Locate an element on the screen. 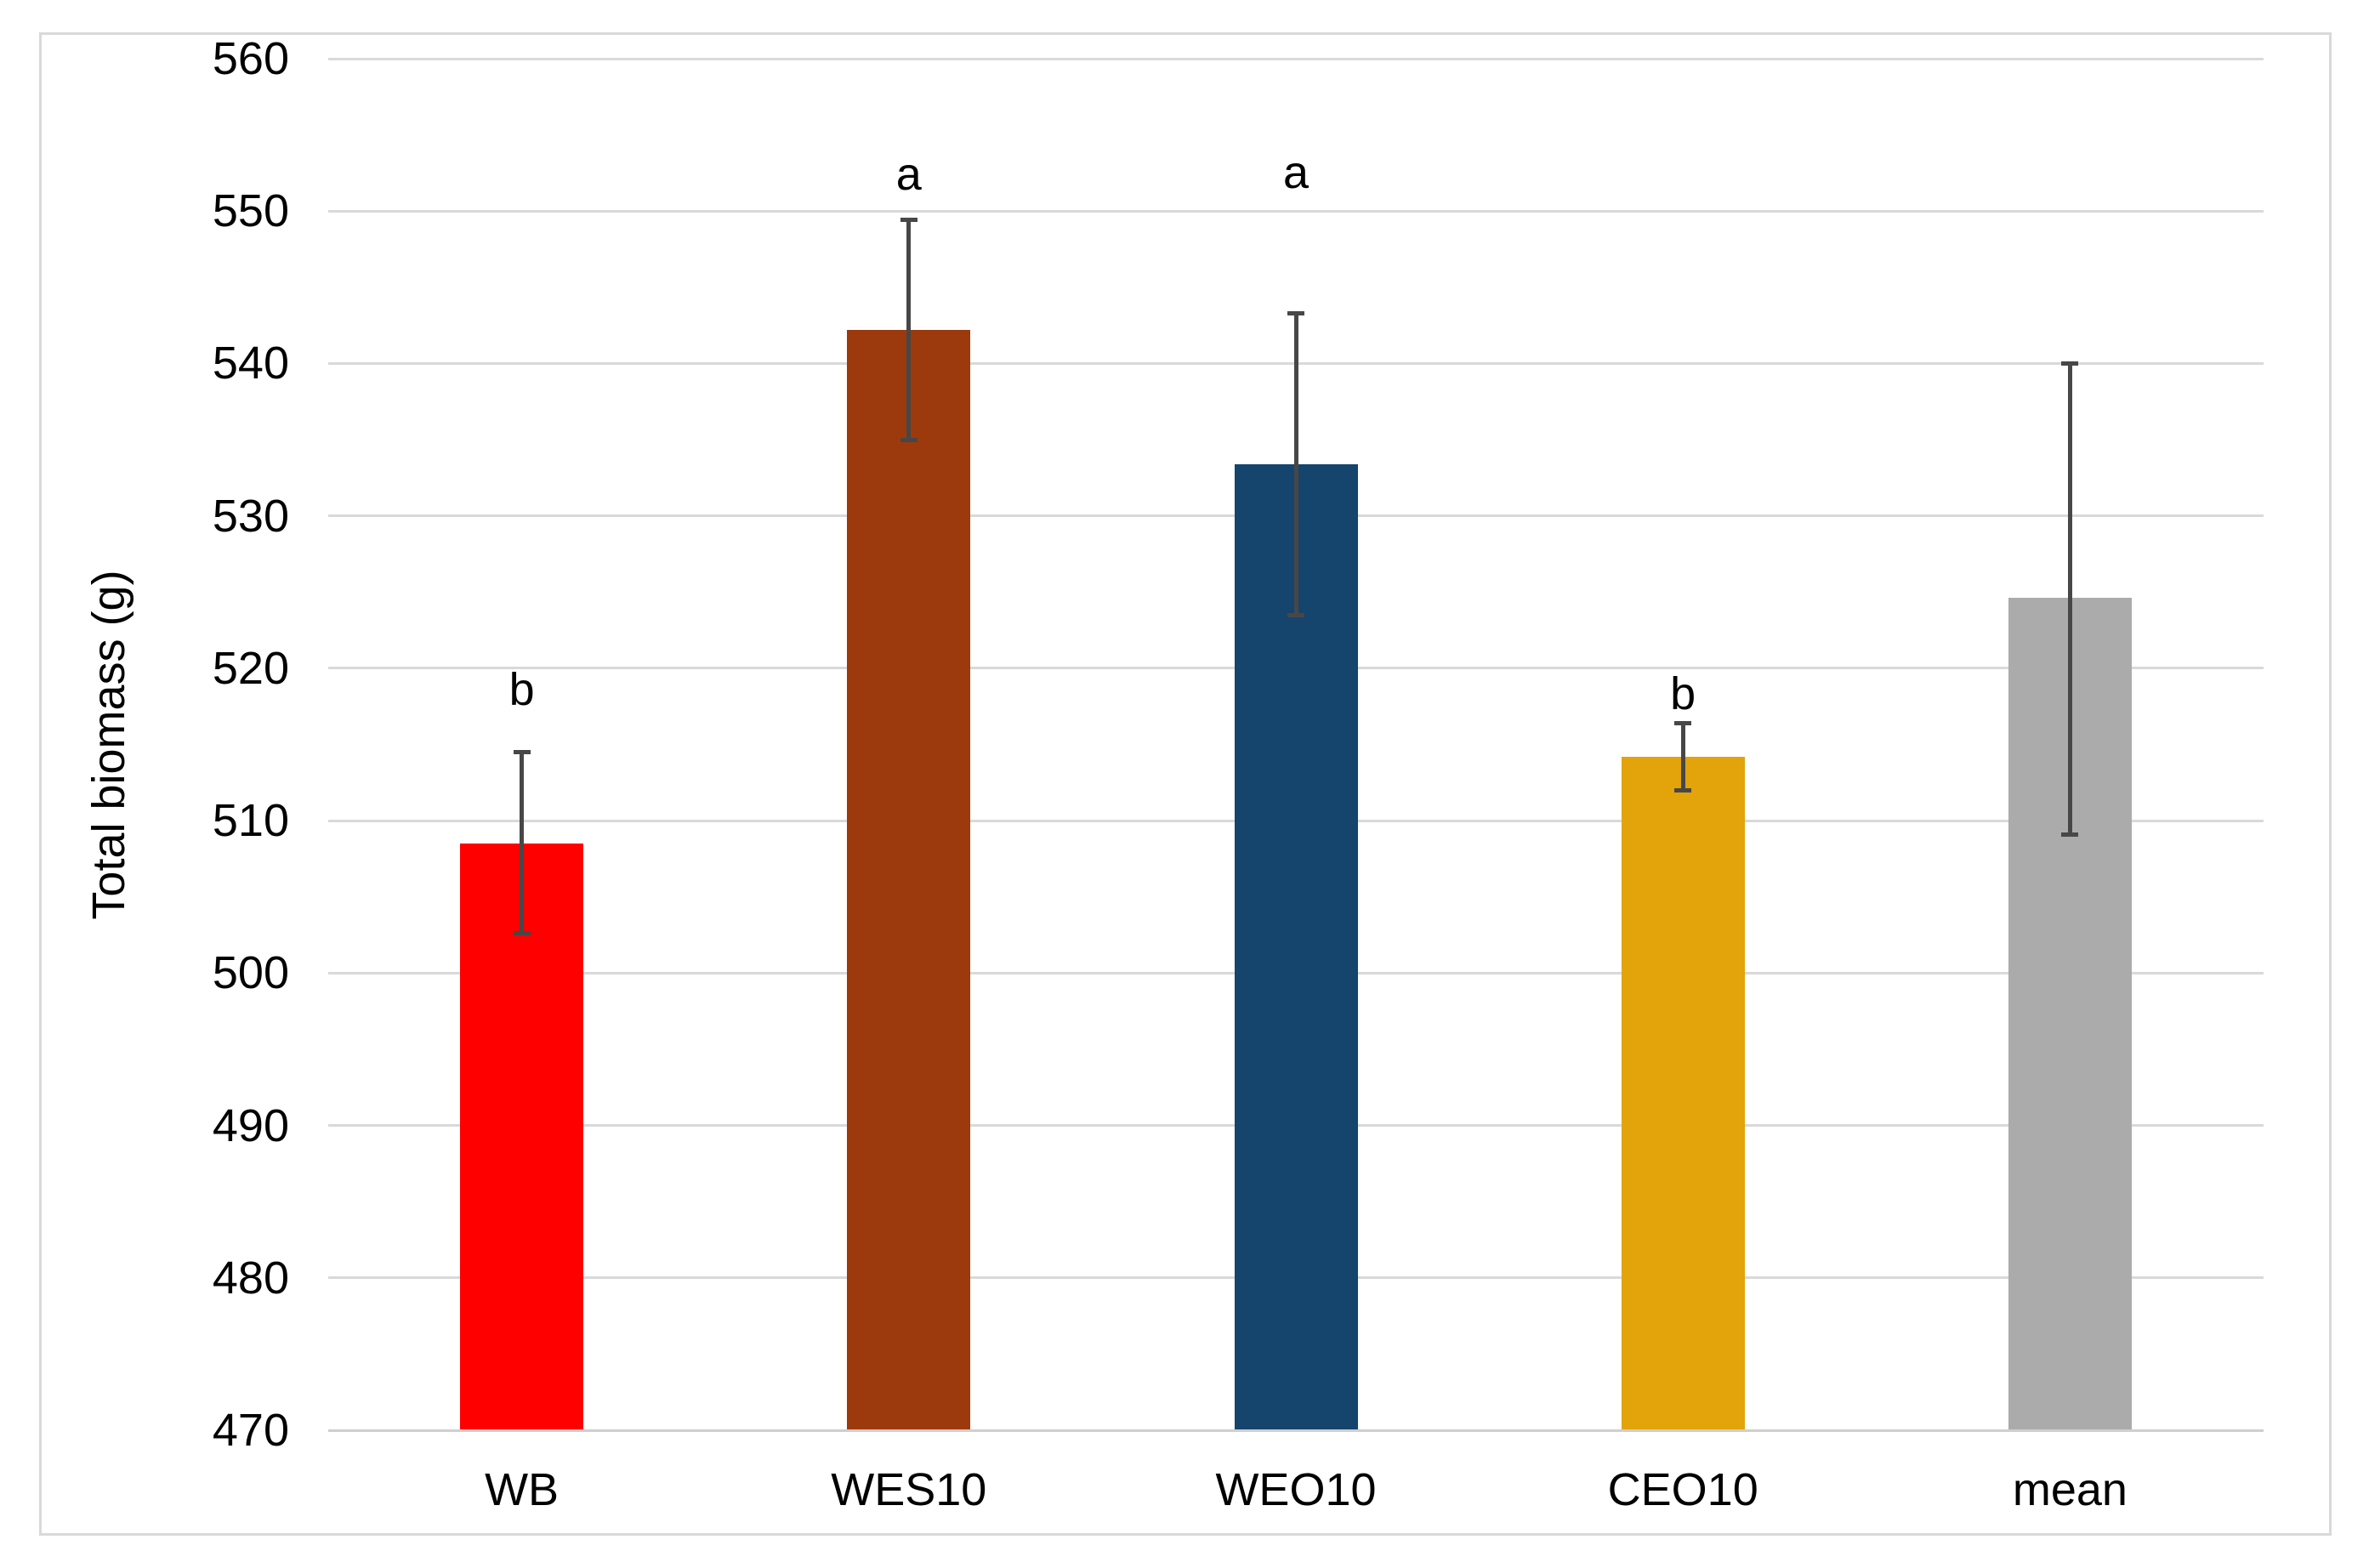  error-cap-top-wes10 is located at coordinates (908, 220).